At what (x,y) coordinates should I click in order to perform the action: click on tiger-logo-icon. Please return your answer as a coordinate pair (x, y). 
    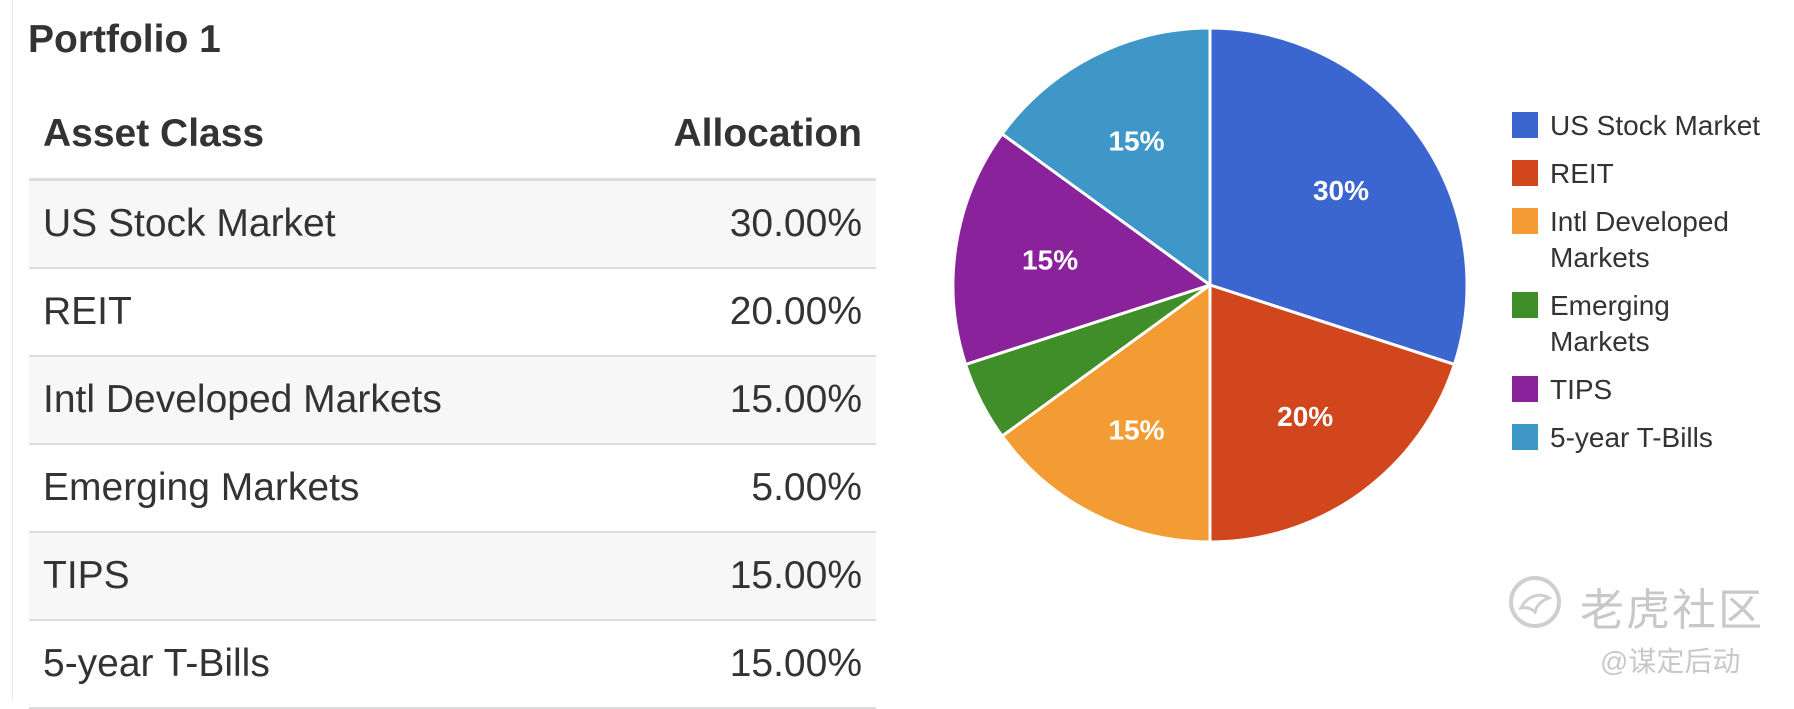
    Looking at the image, I should click on (1535, 602).